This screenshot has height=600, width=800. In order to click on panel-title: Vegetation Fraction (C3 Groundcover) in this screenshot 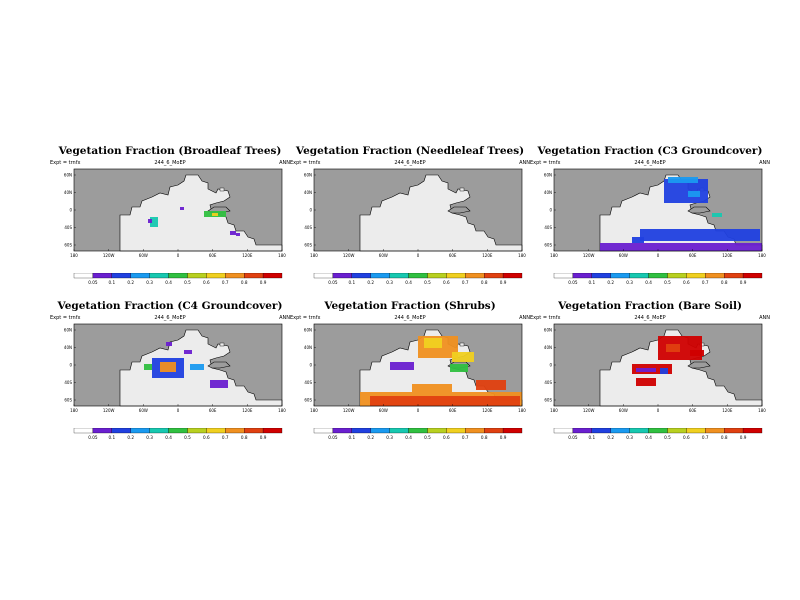, I will do `click(650, 151)`.